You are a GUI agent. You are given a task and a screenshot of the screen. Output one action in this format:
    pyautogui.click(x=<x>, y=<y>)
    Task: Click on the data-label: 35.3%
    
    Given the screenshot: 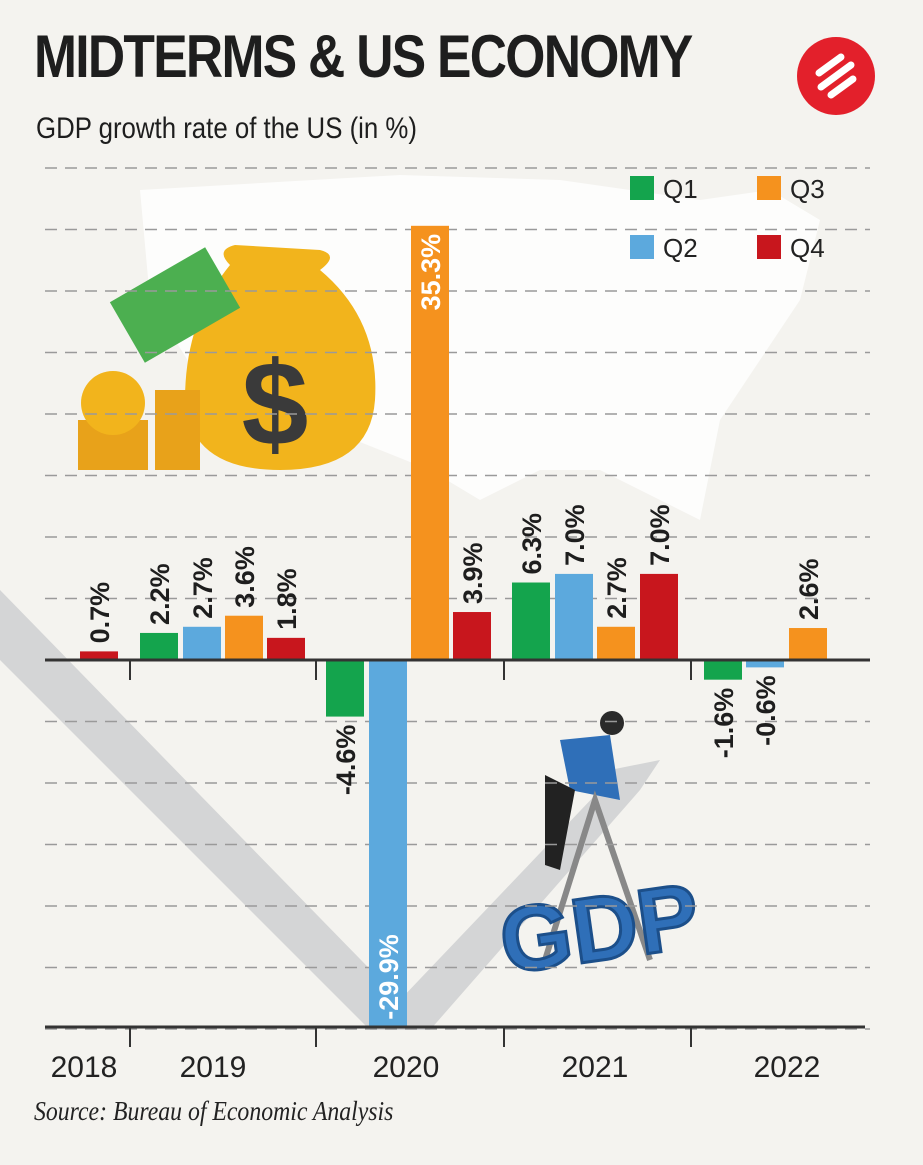 What is the action you would take?
    pyautogui.click(x=431, y=272)
    